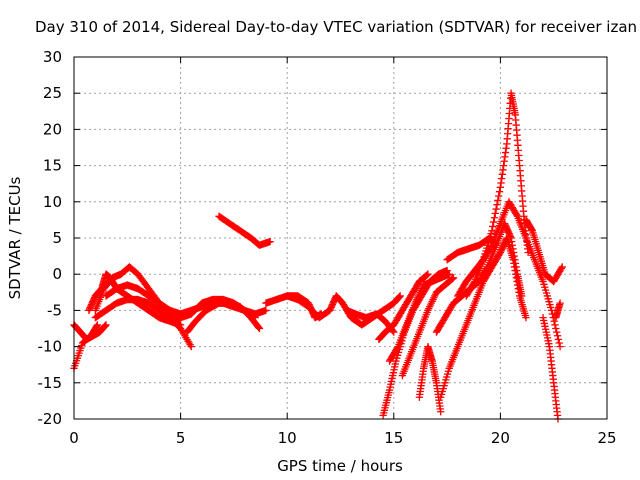  Describe the element at coordinates (393, 438) in the screenshot. I see `x-tick-label: 15` at that location.